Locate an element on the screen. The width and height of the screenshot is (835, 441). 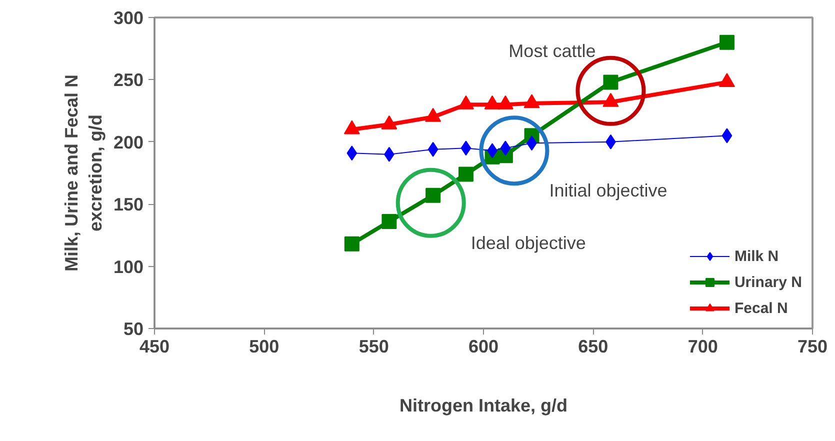
x-tick-label: 650 is located at coordinates (593, 346).